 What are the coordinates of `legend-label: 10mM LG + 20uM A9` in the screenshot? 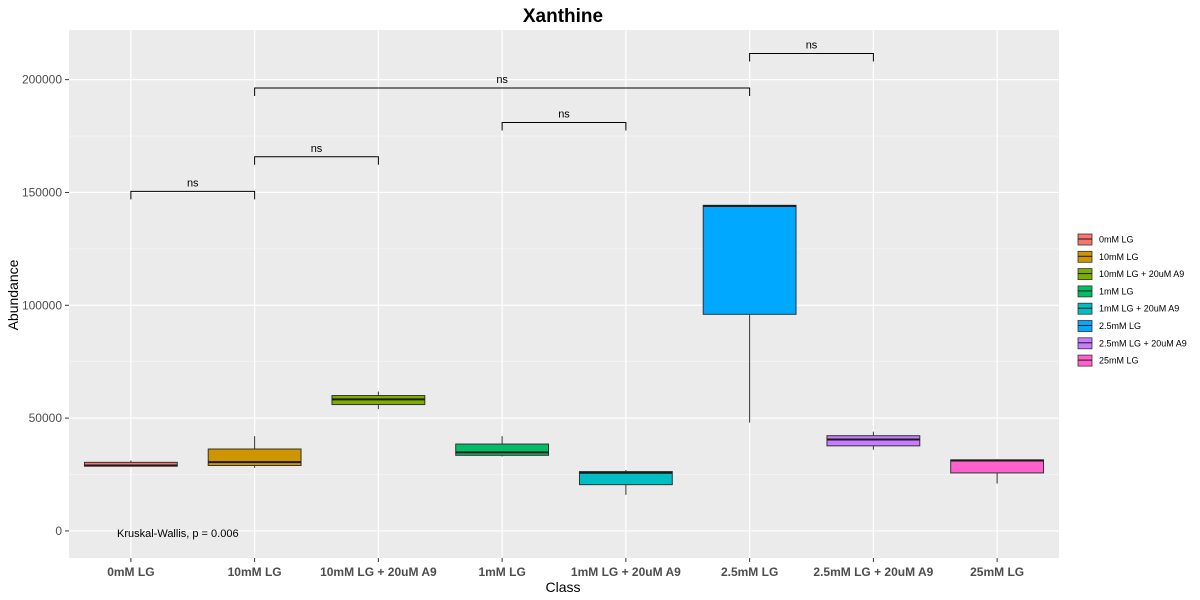 It's located at (1141, 274).